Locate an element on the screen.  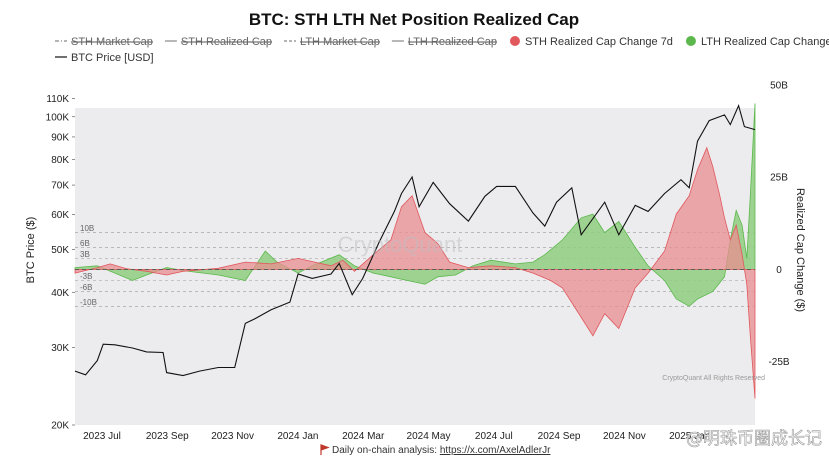
x-tick-label: 2024 Jul is located at coordinates (494, 436).